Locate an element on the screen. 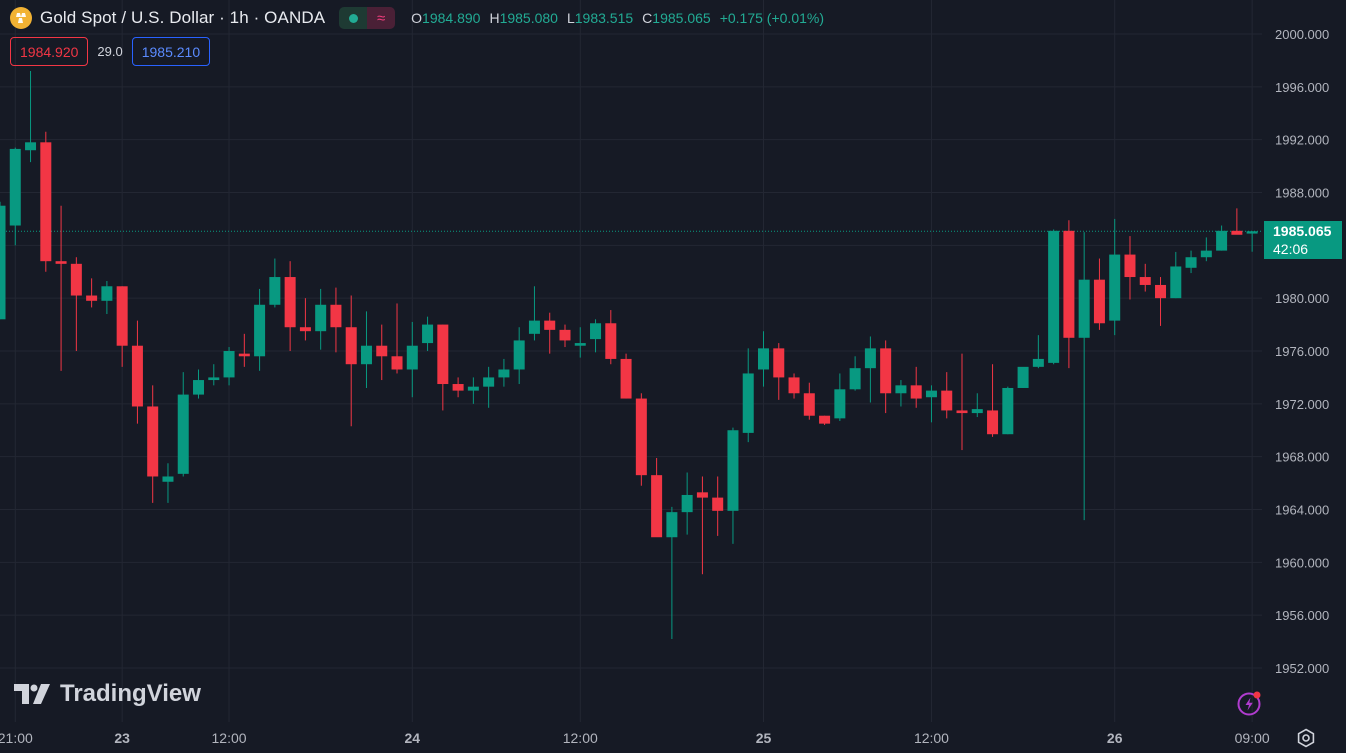  x-tick-label: 23 is located at coordinates (122, 738).